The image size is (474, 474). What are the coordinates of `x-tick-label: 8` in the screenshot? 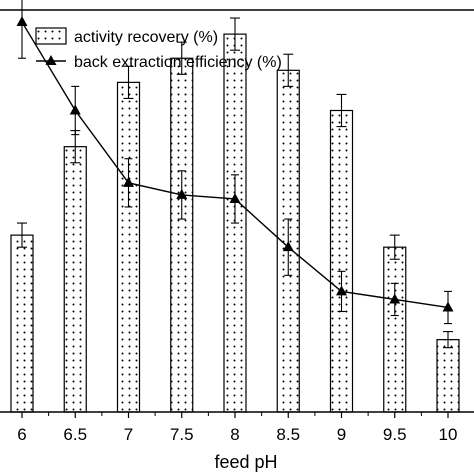 It's located at (234, 434).